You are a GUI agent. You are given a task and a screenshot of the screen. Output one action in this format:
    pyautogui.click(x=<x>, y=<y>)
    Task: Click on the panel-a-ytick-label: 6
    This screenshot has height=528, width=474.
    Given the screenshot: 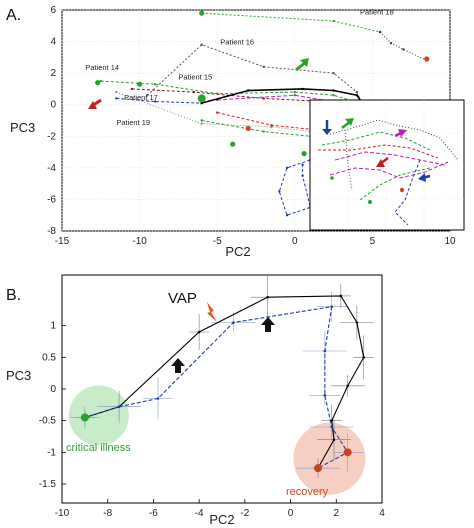 What is the action you would take?
    pyautogui.click(x=53, y=10)
    